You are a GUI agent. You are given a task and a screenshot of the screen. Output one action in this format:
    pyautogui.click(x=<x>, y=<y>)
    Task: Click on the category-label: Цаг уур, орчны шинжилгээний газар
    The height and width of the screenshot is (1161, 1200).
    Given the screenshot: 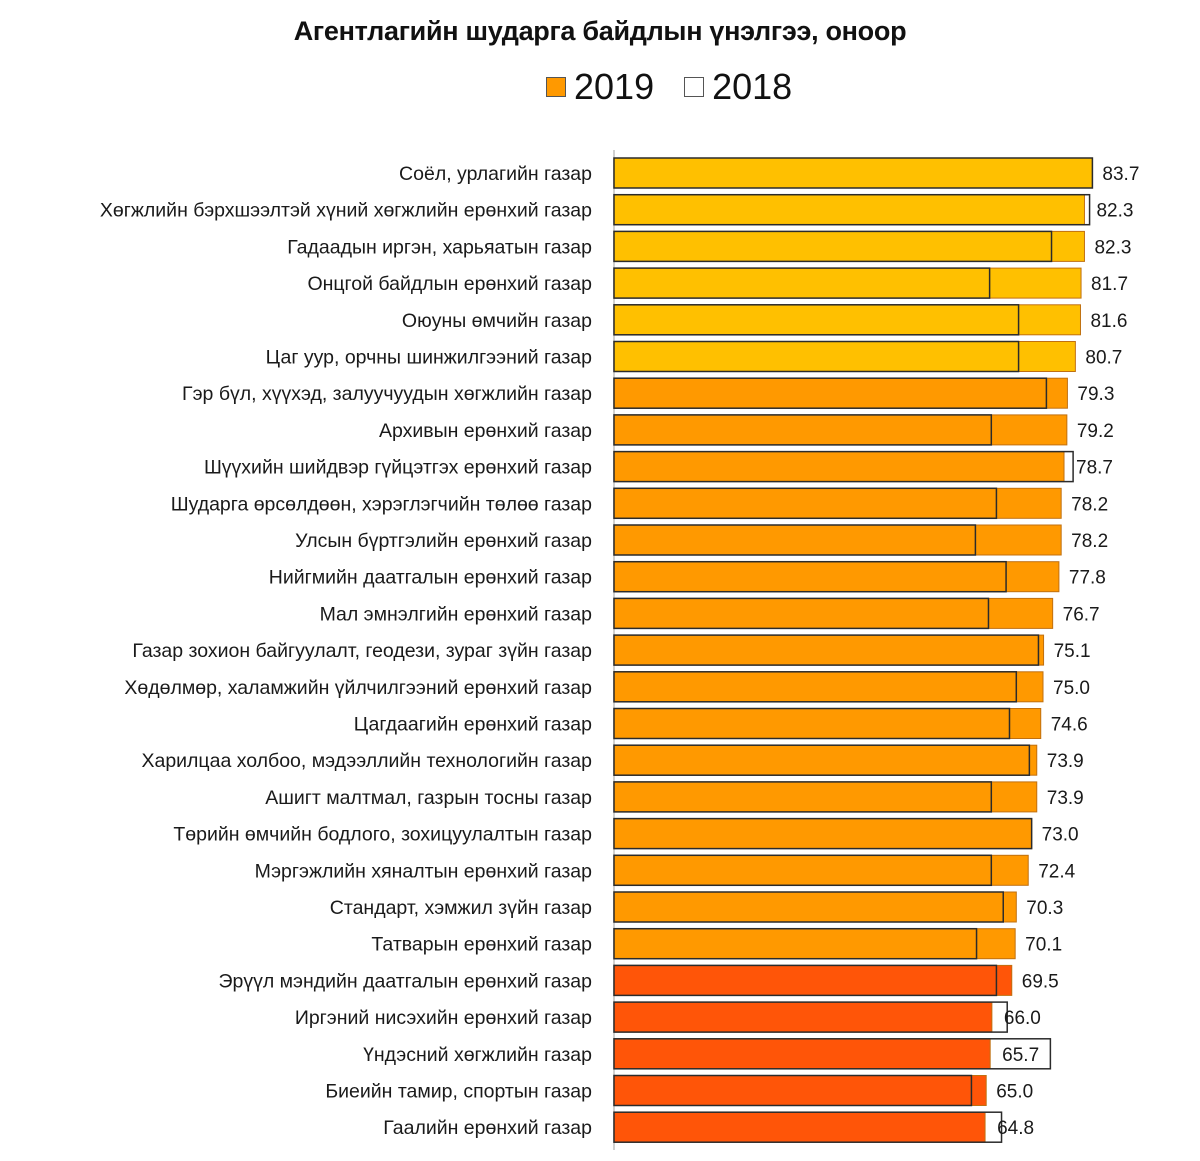 What is the action you would take?
    pyautogui.click(x=429, y=358)
    